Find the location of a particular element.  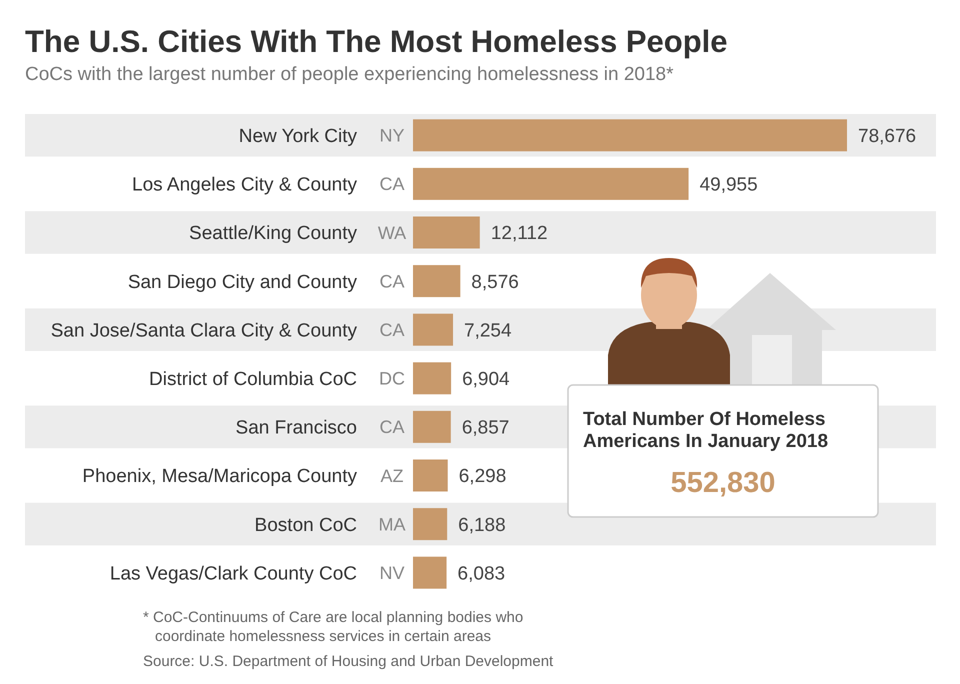

data-label: 6,857 is located at coordinates (486, 428).